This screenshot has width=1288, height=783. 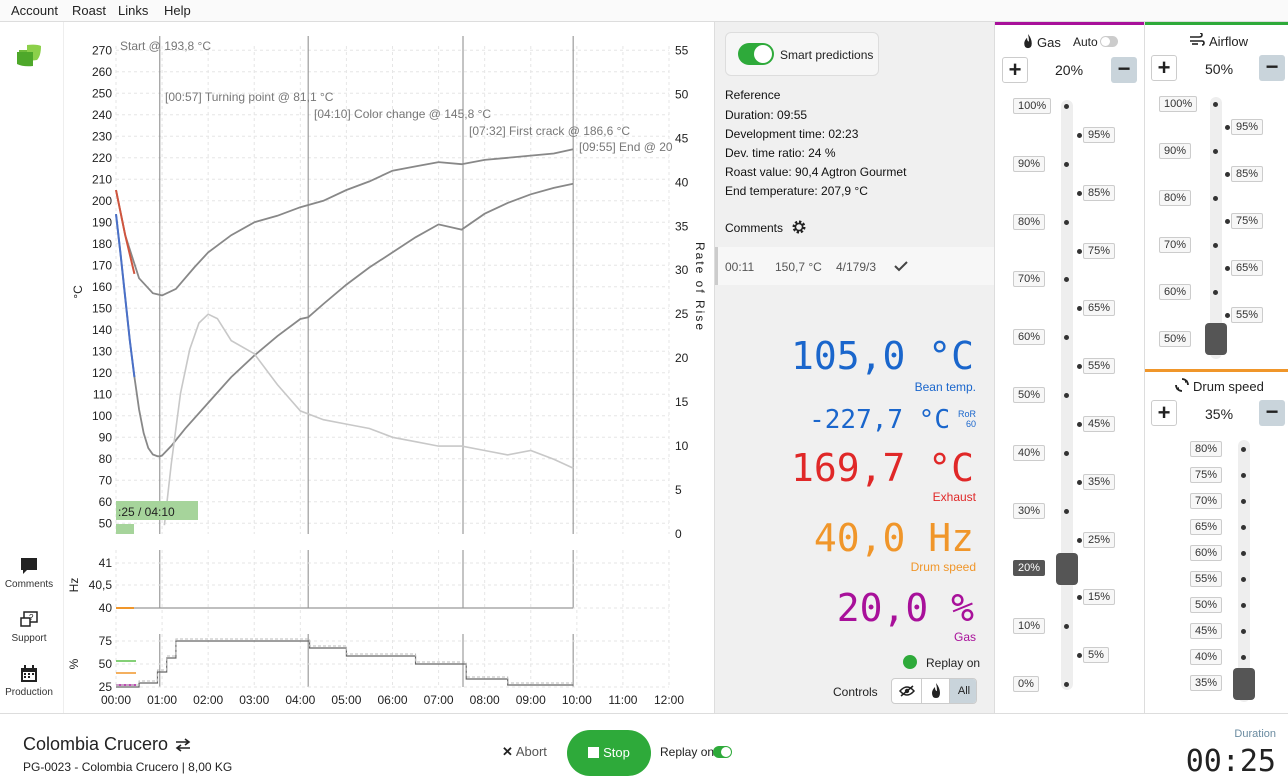 What do you see at coordinates (1206, 475) in the screenshot?
I see `drum-tick-tag: 75%` at bounding box center [1206, 475].